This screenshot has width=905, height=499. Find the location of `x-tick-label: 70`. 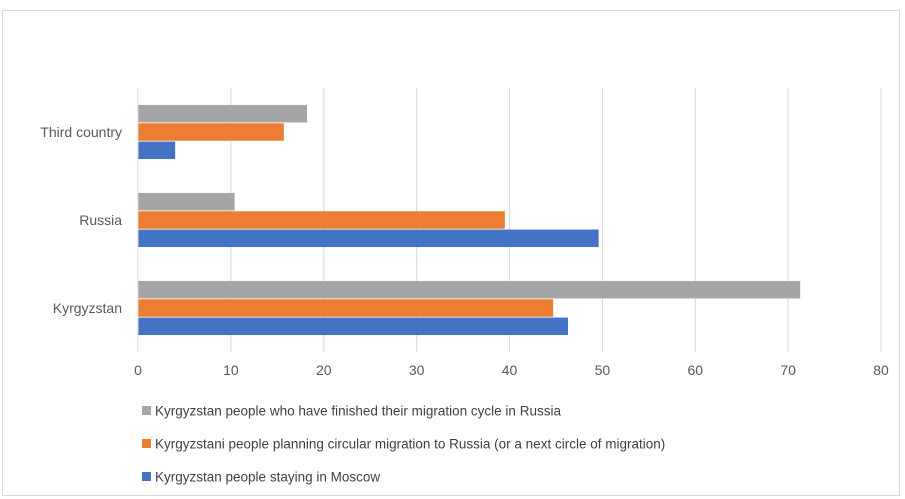

x-tick-label: 70 is located at coordinates (788, 370).